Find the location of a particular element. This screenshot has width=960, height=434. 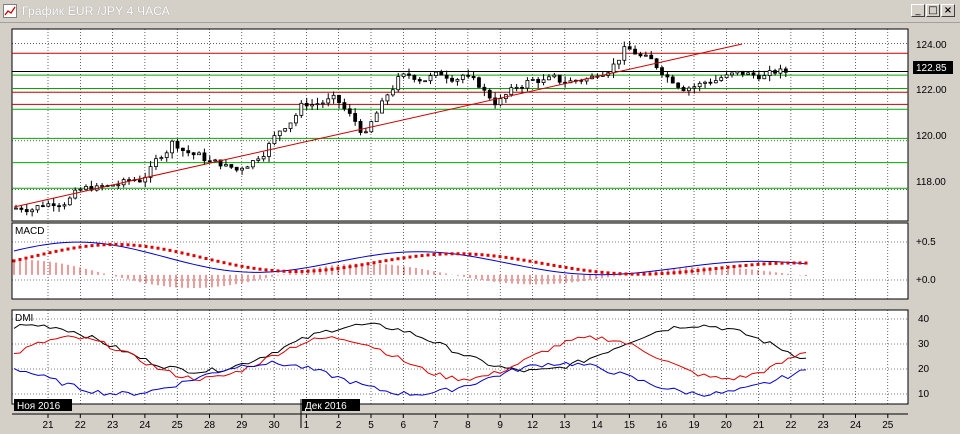

macd-label: MACD is located at coordinates (29, 231).